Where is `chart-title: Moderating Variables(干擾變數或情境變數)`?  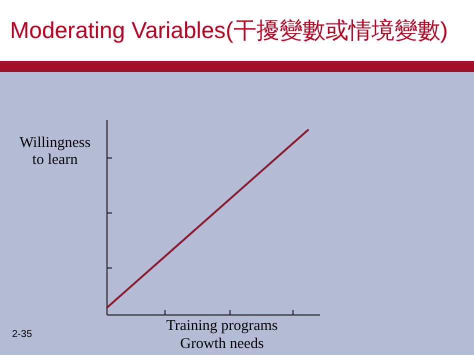 chart-title: Moderating Variables(干擾變數或情境變數) is located at coordinates (229, 30).